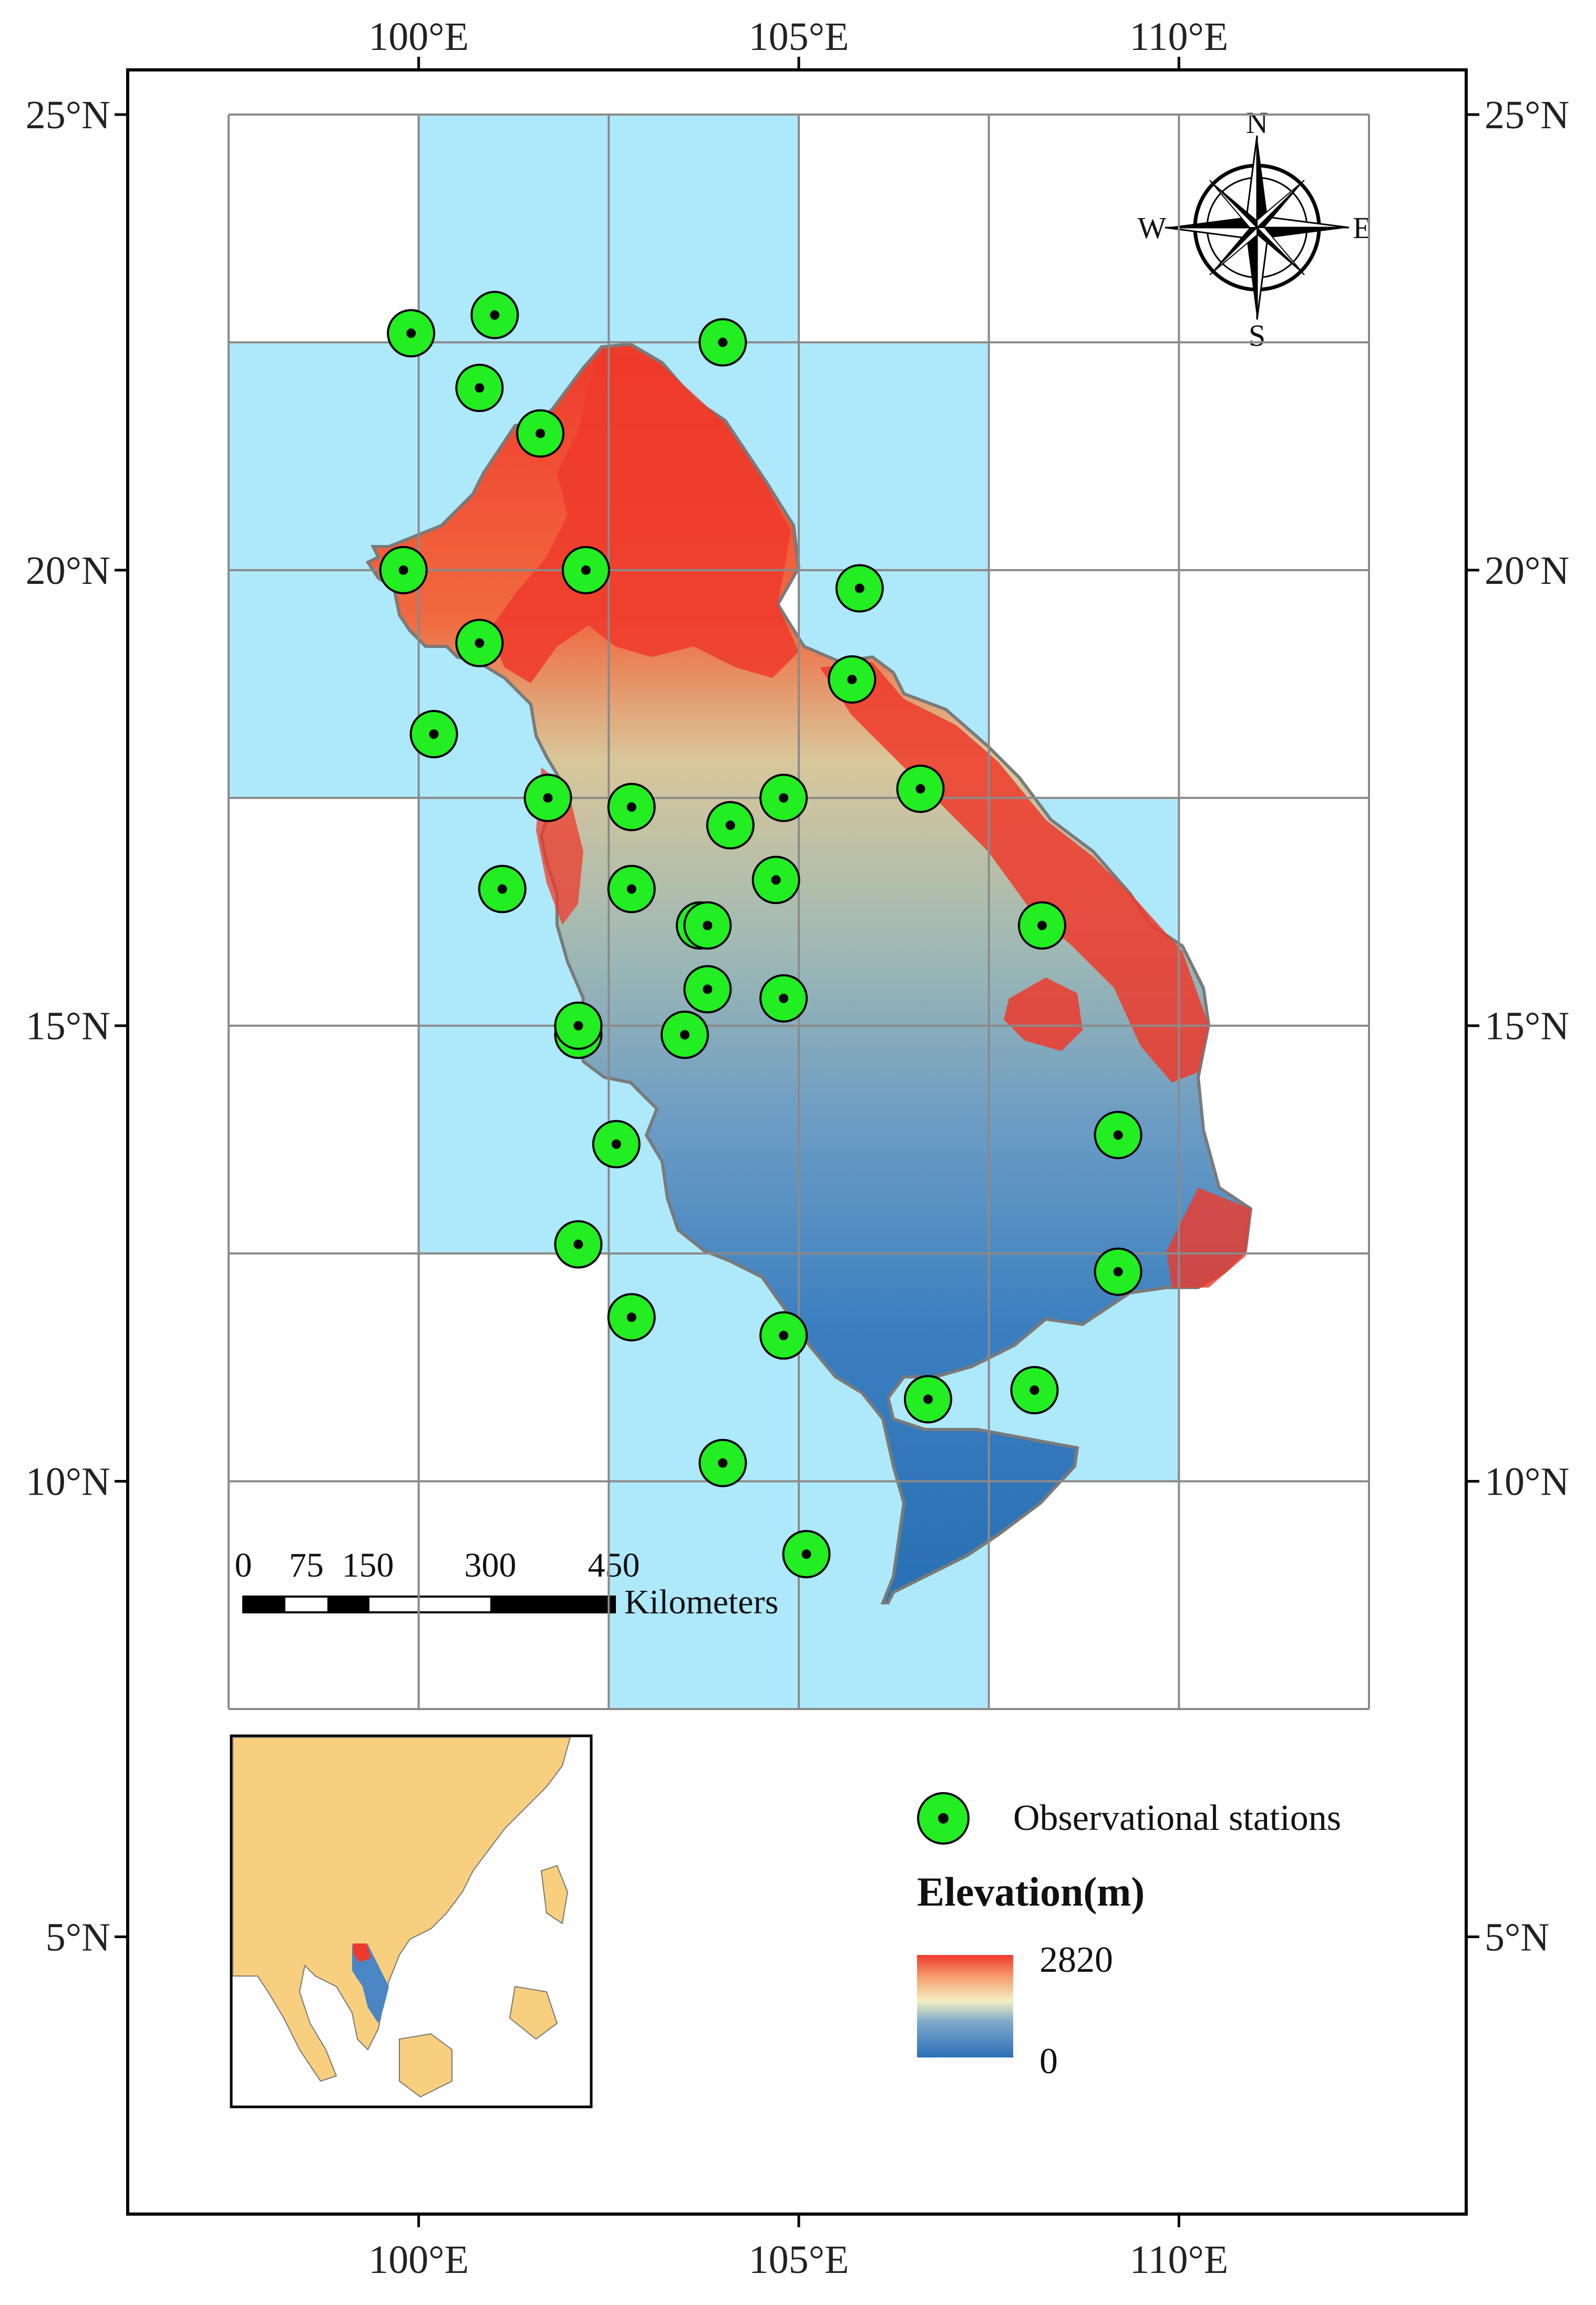  Describe the element at coordinates (1178, 37) in the screenshot. I see `x-tick-label-top: 110°E` at that location.